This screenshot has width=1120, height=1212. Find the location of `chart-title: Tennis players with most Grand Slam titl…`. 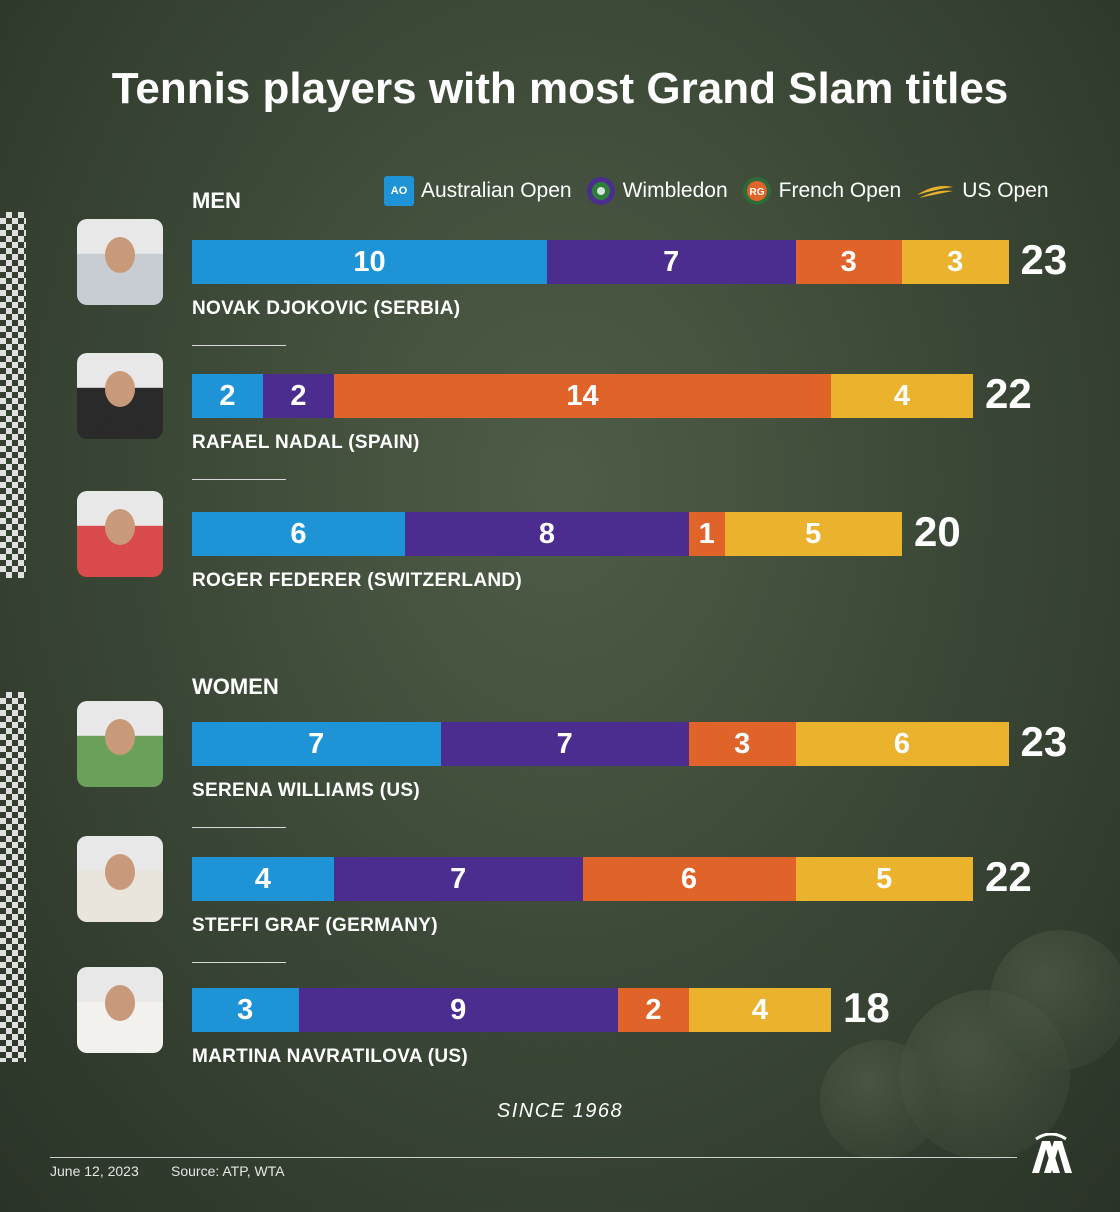

chart-title: Tennis players with most Grand Slam titl… is located at coordinates (560, 88).